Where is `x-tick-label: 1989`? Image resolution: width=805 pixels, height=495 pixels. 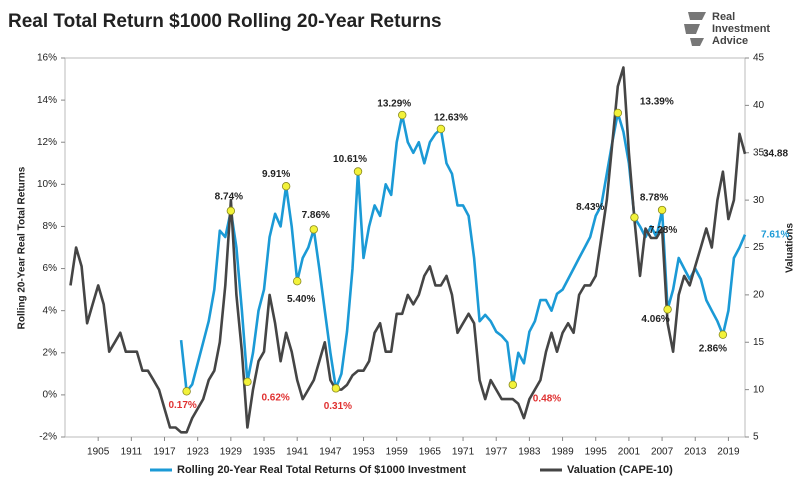
x-tick-label: 1989 is located at coordinates (562, 452).